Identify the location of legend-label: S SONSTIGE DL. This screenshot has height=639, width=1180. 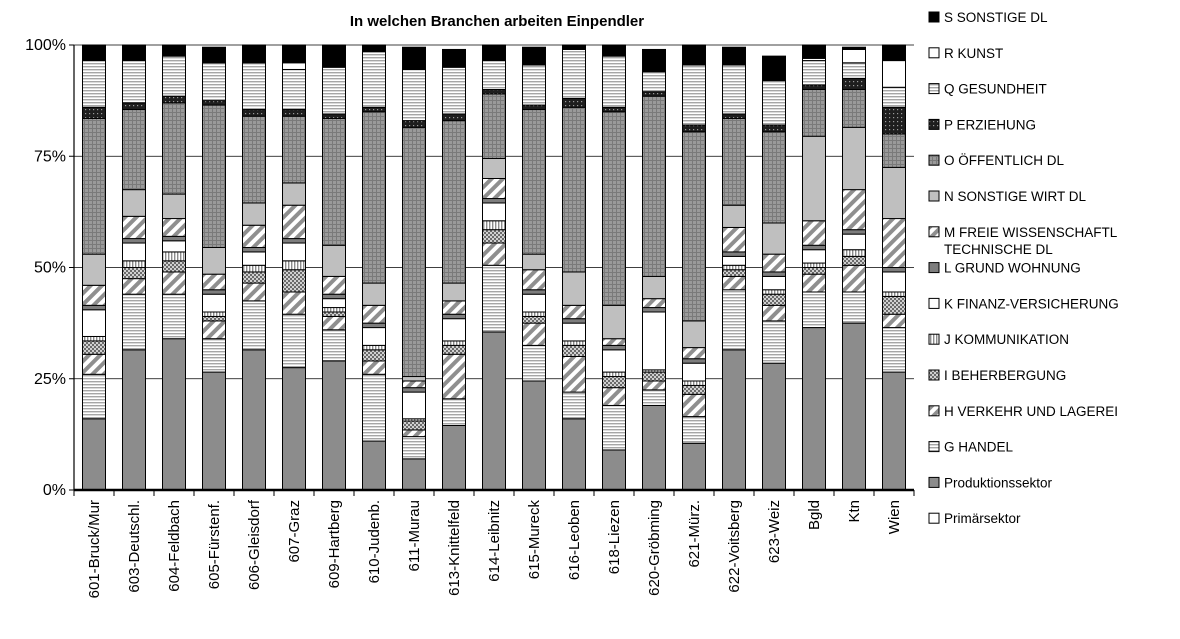
(996, 17).